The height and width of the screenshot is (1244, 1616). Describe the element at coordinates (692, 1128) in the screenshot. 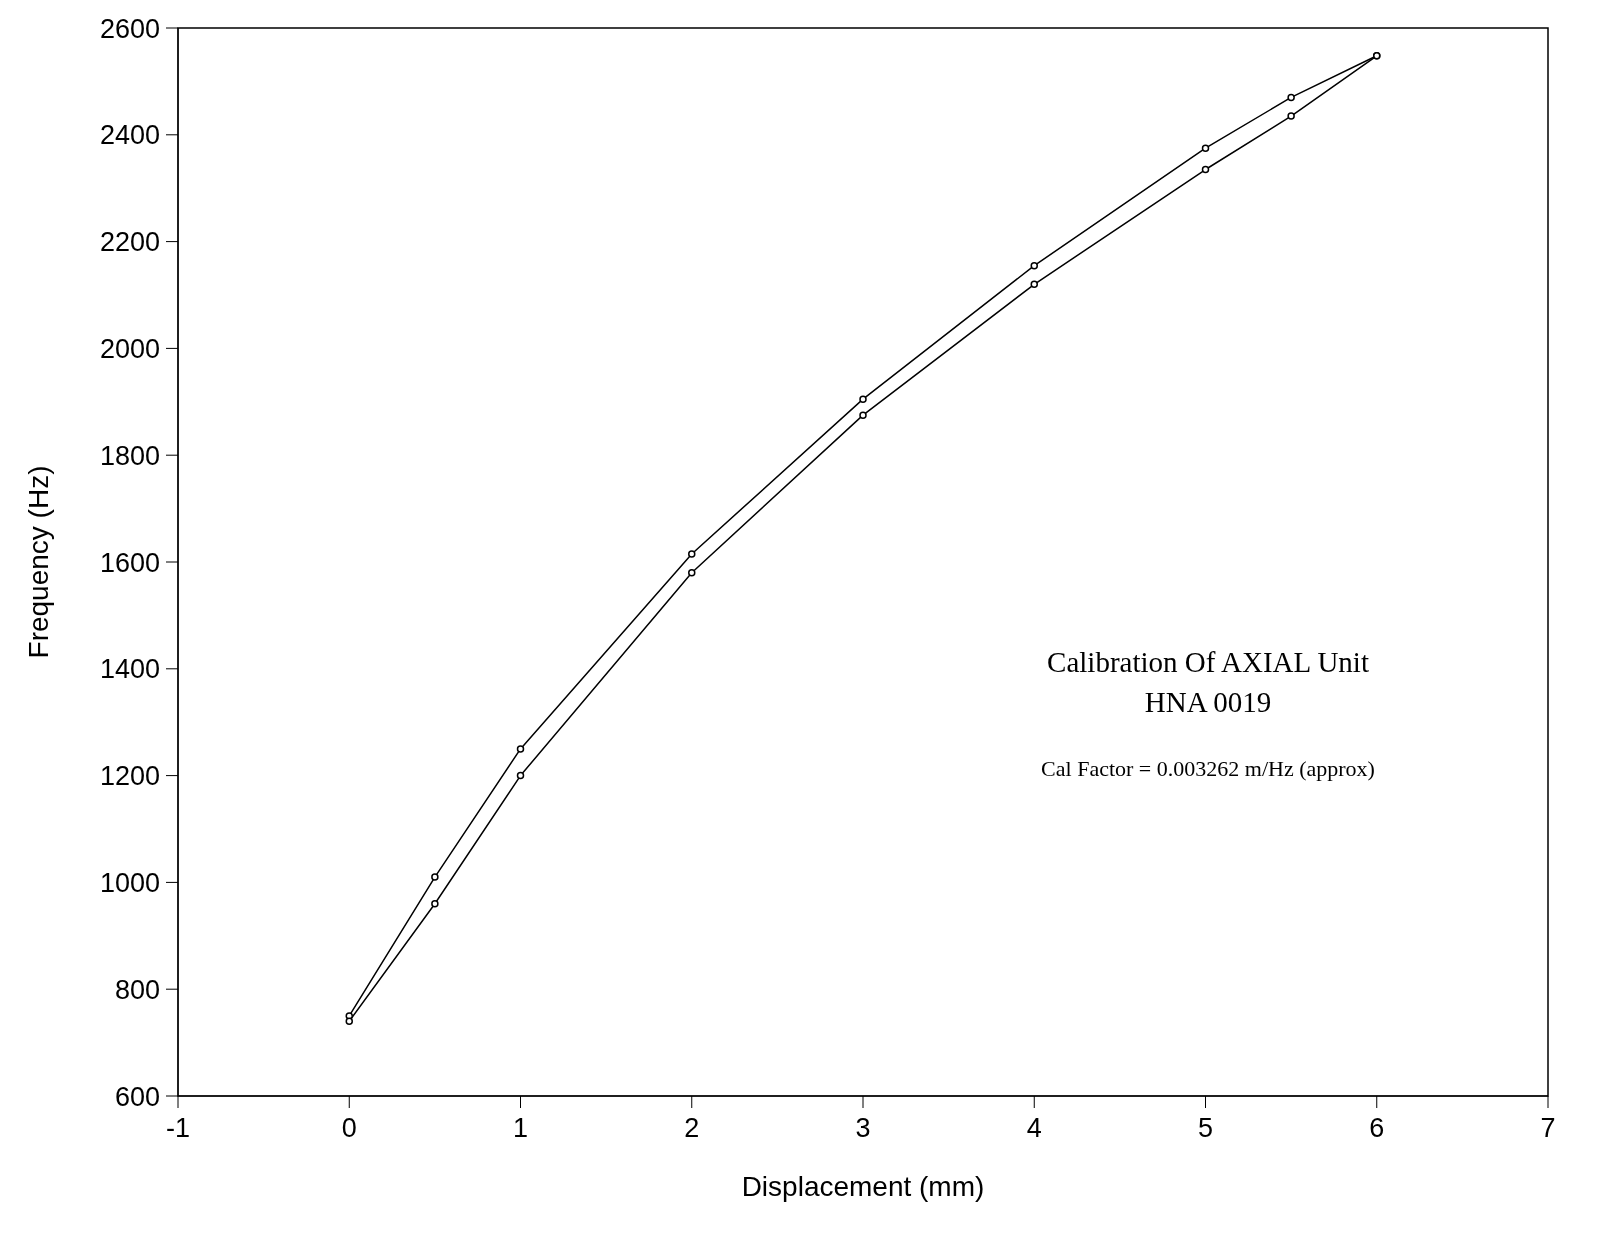

I see `x-tick-label: 2` at that location.